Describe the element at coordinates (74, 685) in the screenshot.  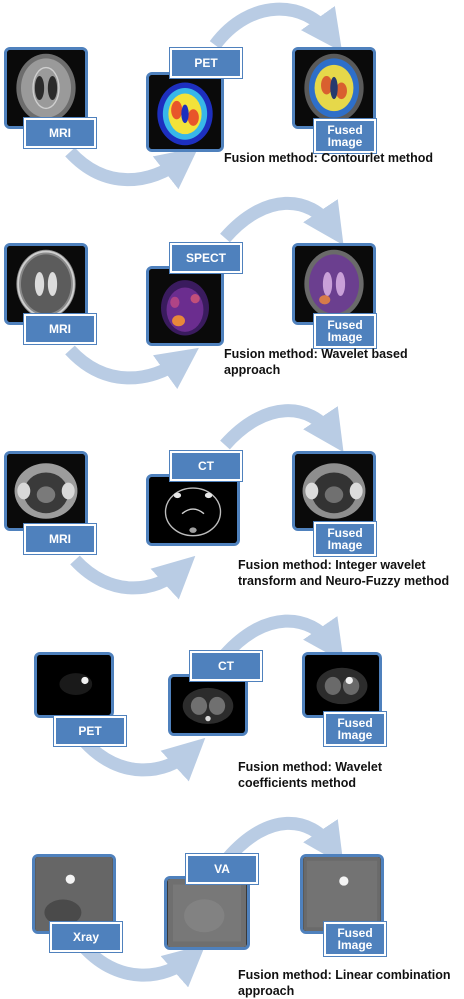
I see `pet-source-image` at that location.